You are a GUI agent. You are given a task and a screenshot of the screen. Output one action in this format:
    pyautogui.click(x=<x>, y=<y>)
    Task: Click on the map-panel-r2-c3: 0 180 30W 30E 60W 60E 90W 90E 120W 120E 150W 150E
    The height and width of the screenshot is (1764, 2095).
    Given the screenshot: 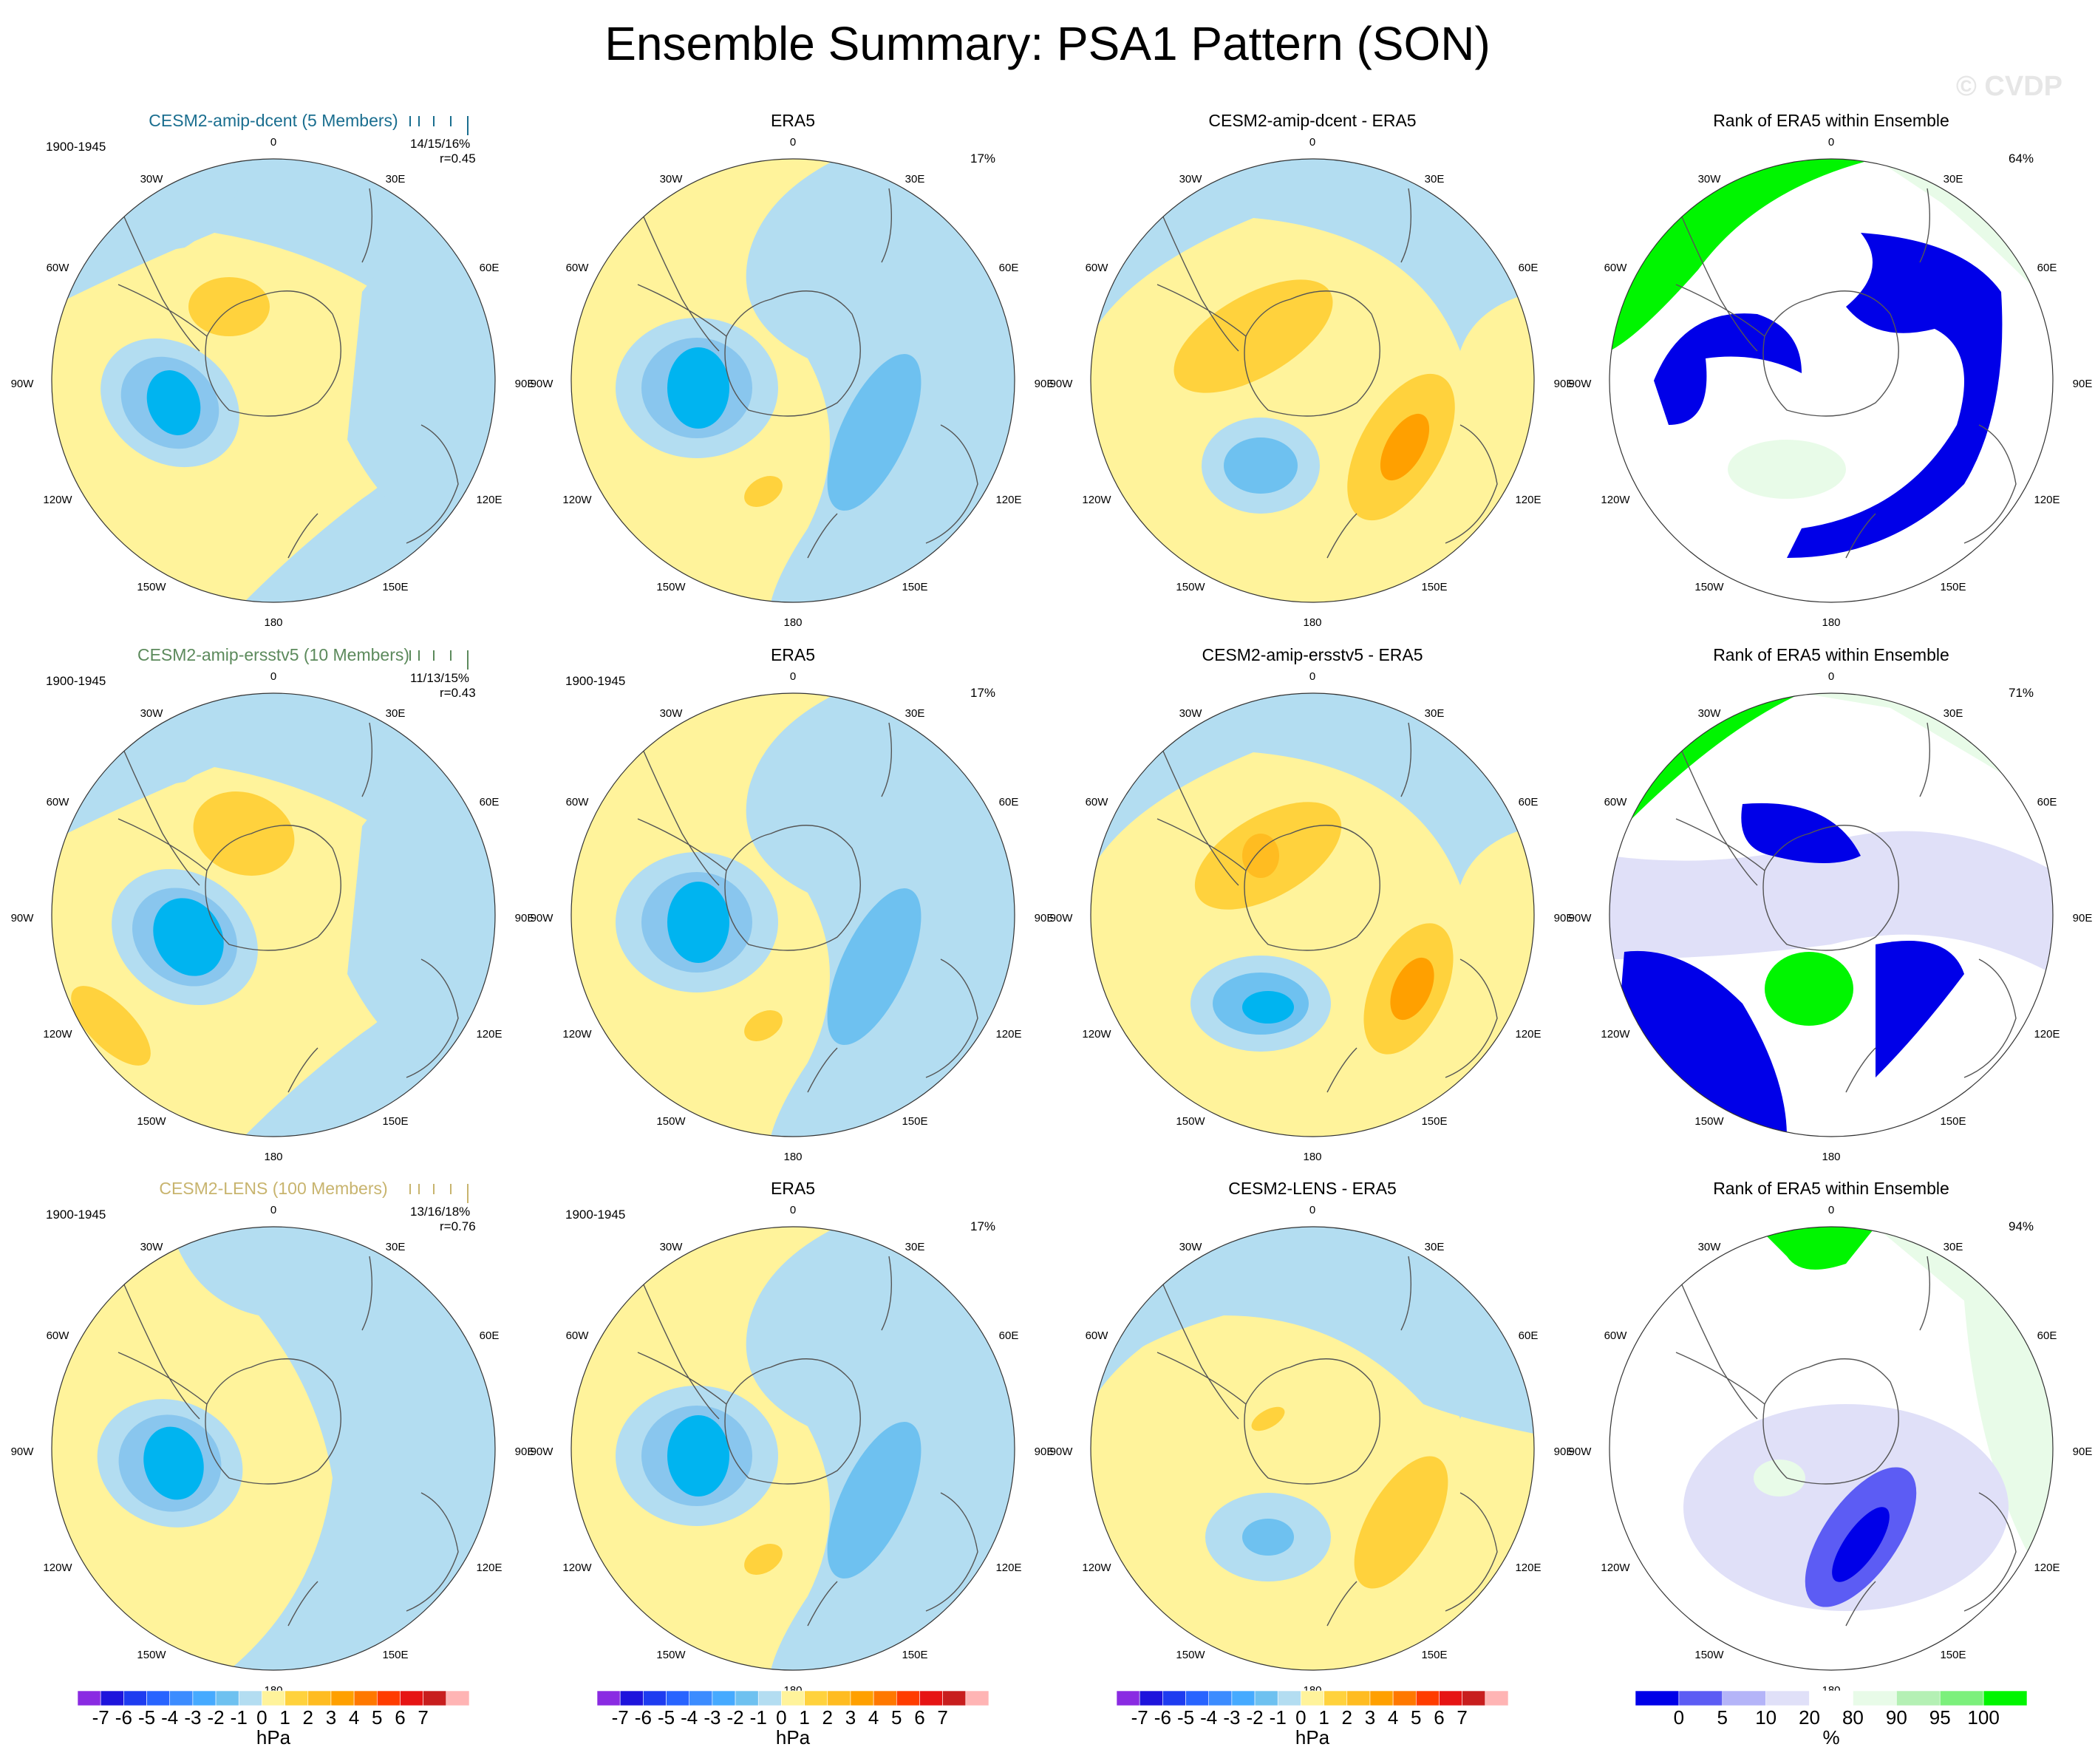 What is the action you would take?
    pyautogui.click(x=1312, y=916)
    